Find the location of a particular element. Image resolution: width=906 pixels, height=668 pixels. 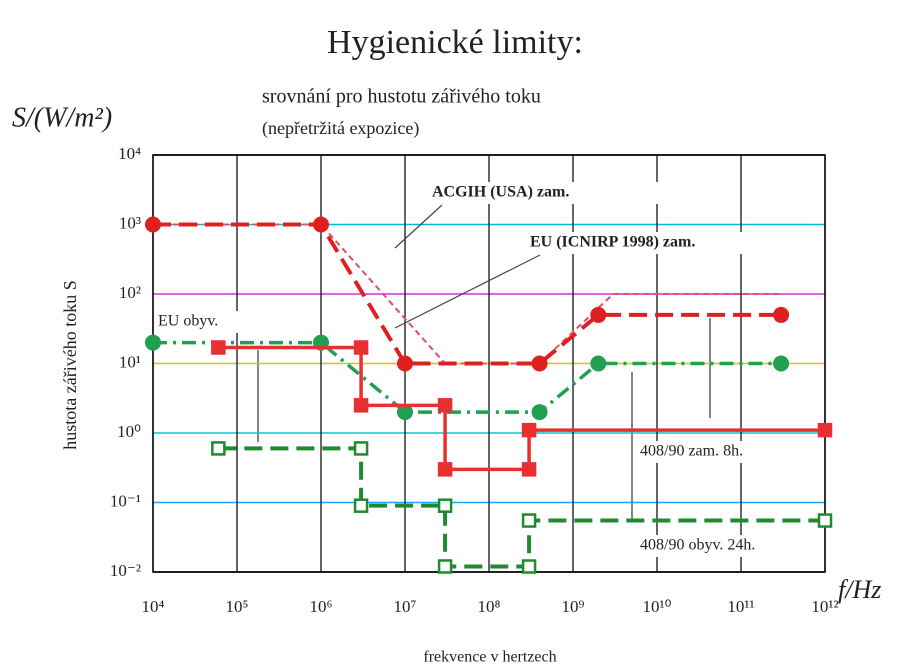

x-tick-label: 10⁴ is located at coordinates (153, 606).